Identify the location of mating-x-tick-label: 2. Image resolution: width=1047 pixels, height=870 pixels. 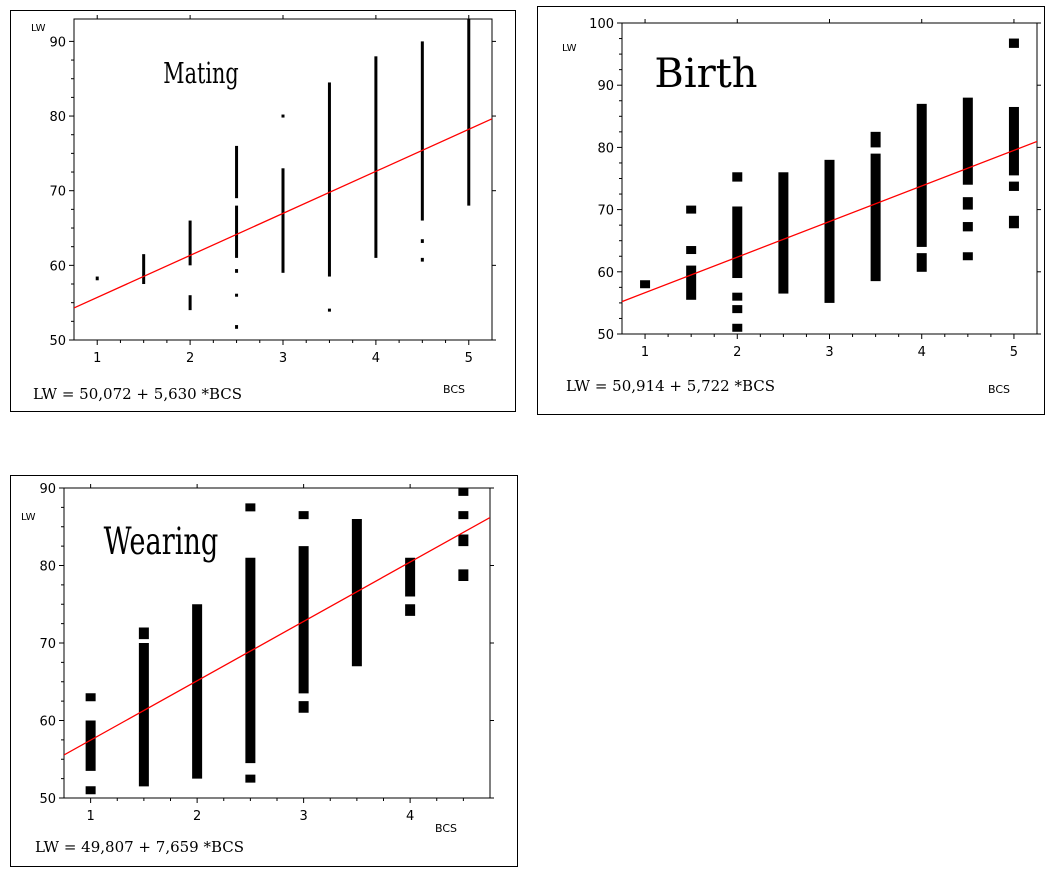
(190, 358).